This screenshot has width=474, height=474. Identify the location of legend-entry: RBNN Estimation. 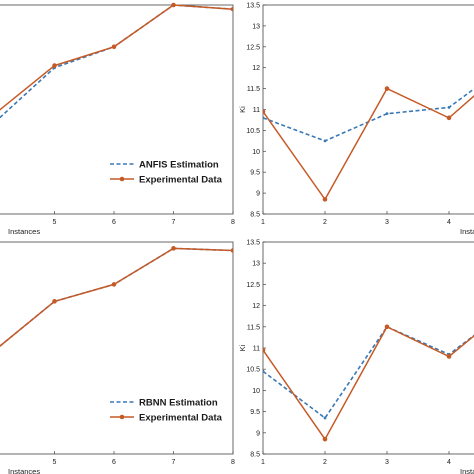
(178, 403).